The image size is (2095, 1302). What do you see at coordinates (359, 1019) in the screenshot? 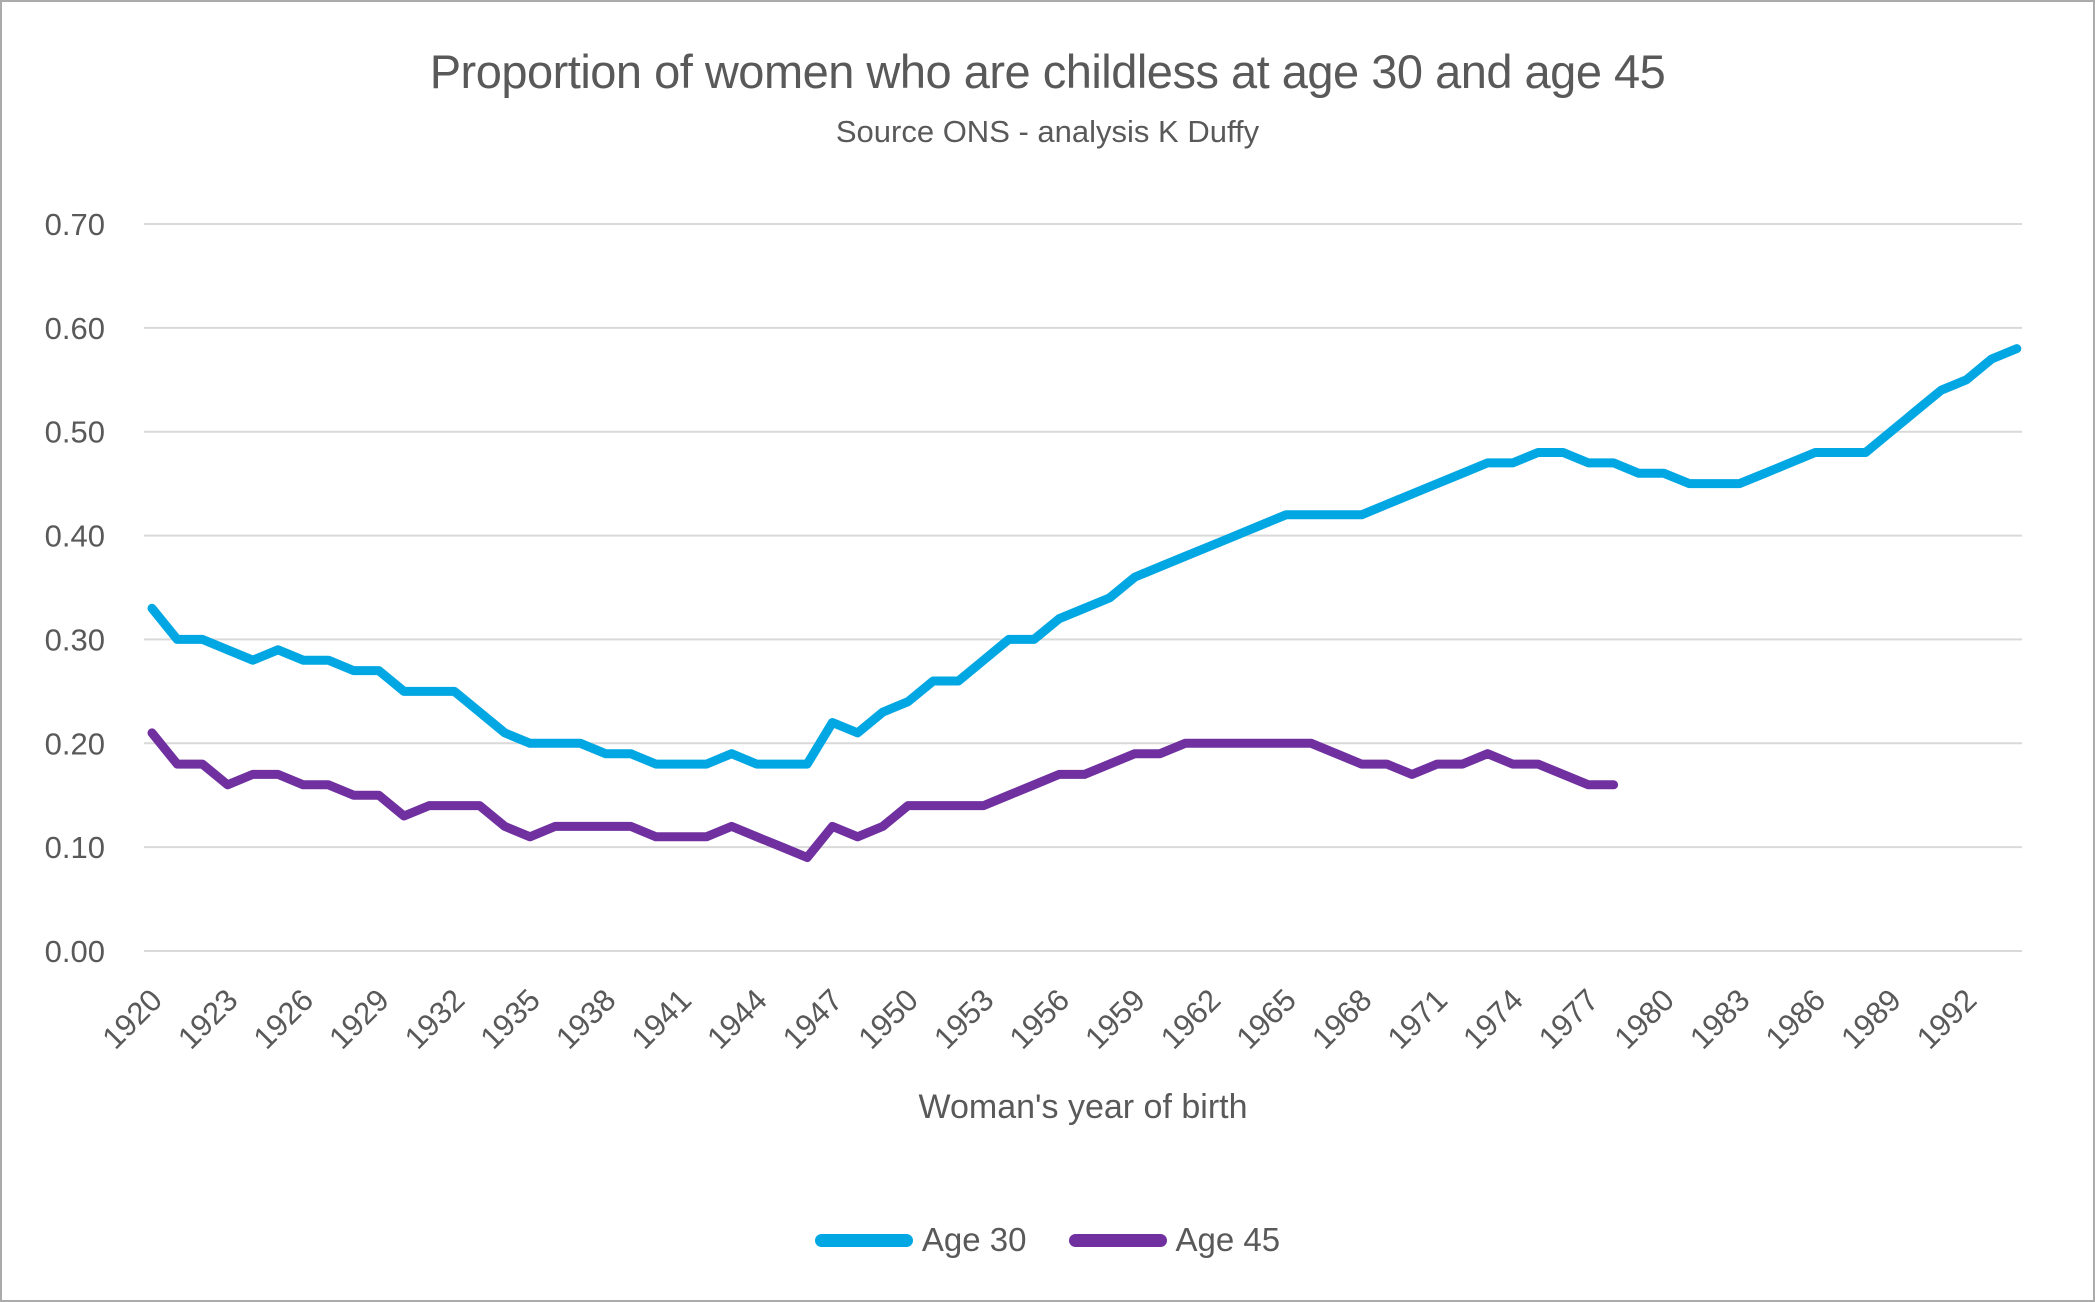
I see `x-tick-label: 1929` at bounding box center [359, 1019].